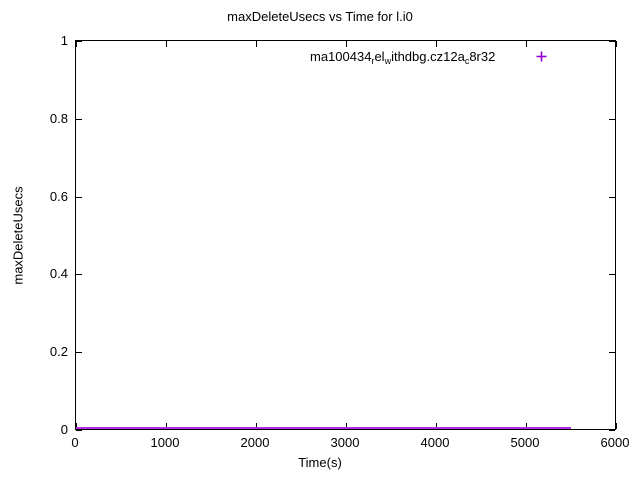  Describe the element at coordinates (320, 462) in the screenshot. I see `x-axis-title: Time(s)` at that location.